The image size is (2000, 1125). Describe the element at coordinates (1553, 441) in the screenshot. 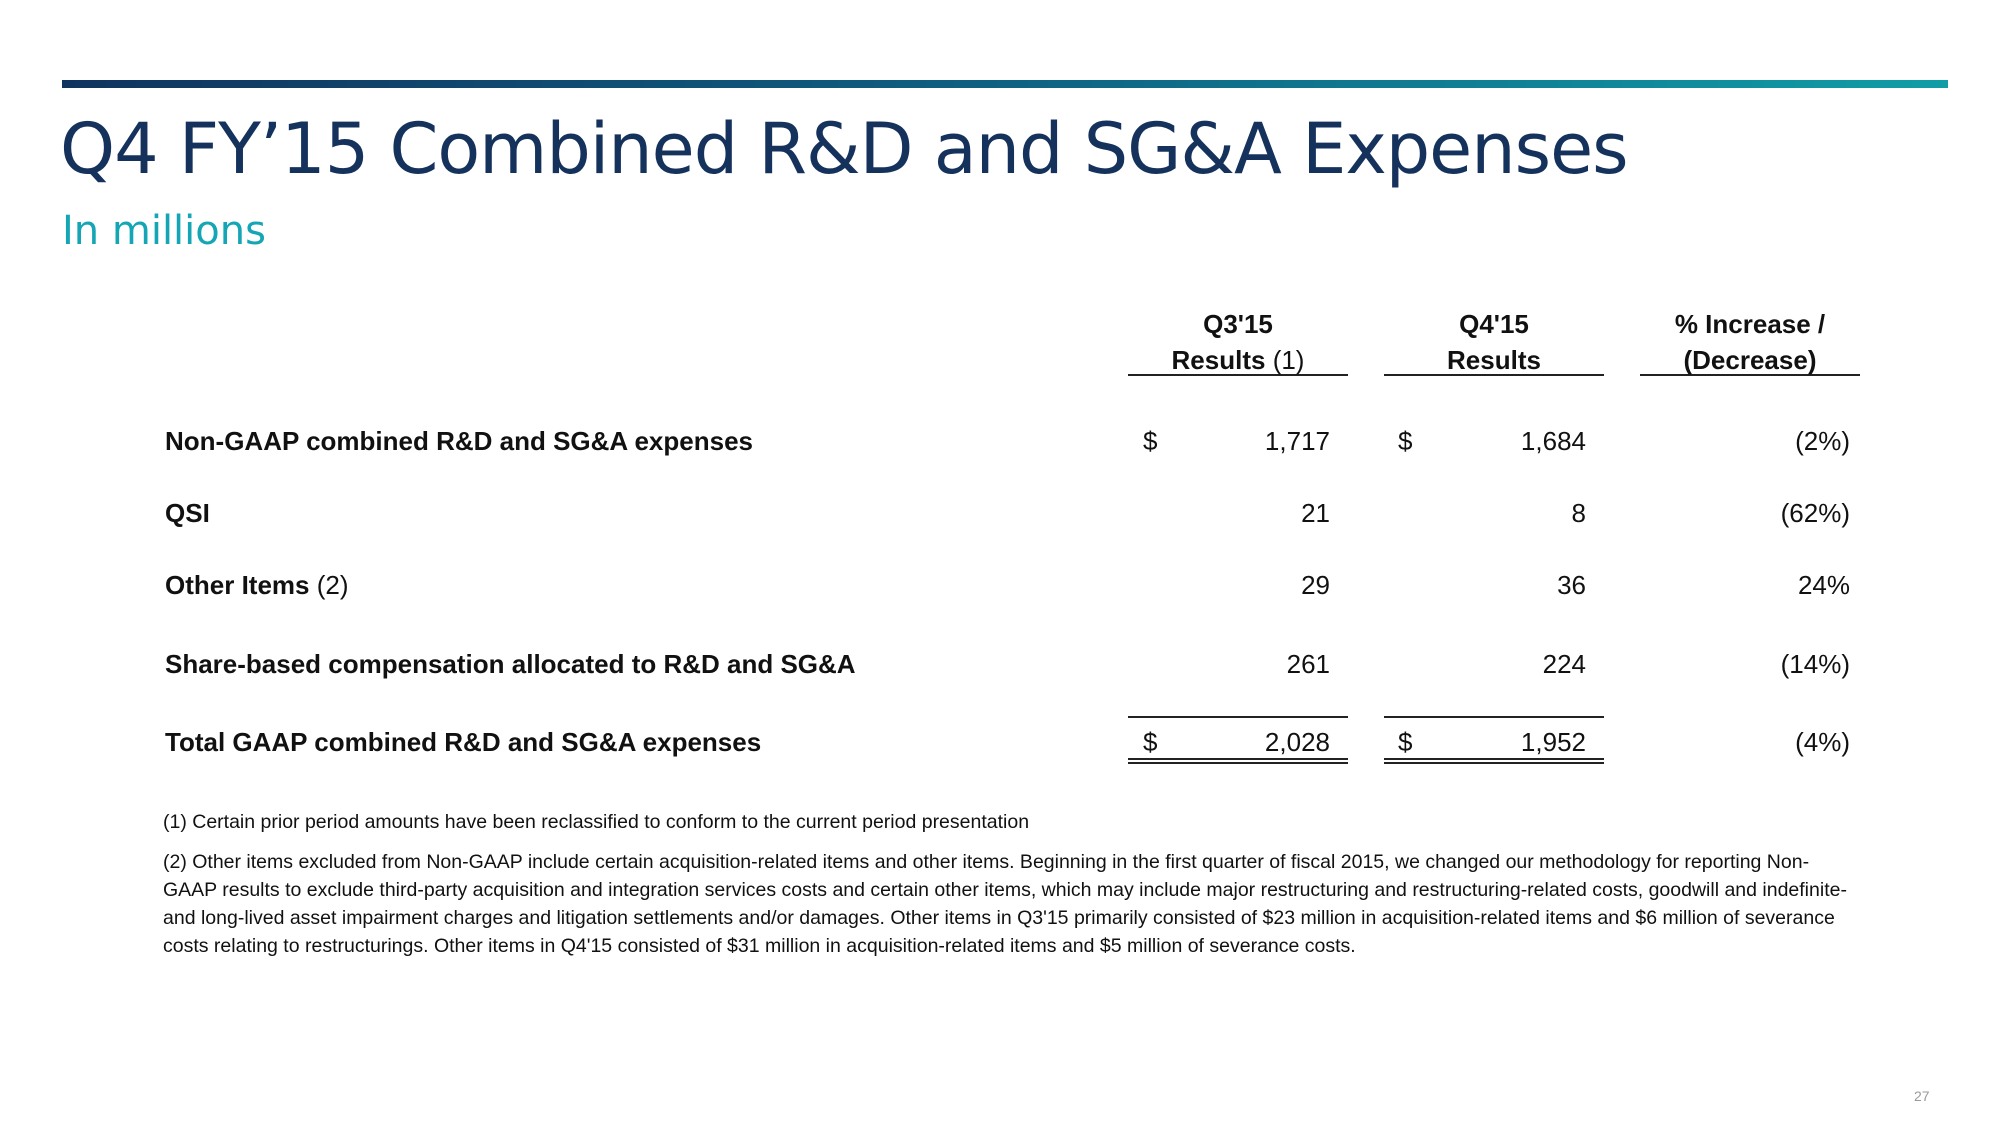

I see `q4-value: 1,684` at that location.